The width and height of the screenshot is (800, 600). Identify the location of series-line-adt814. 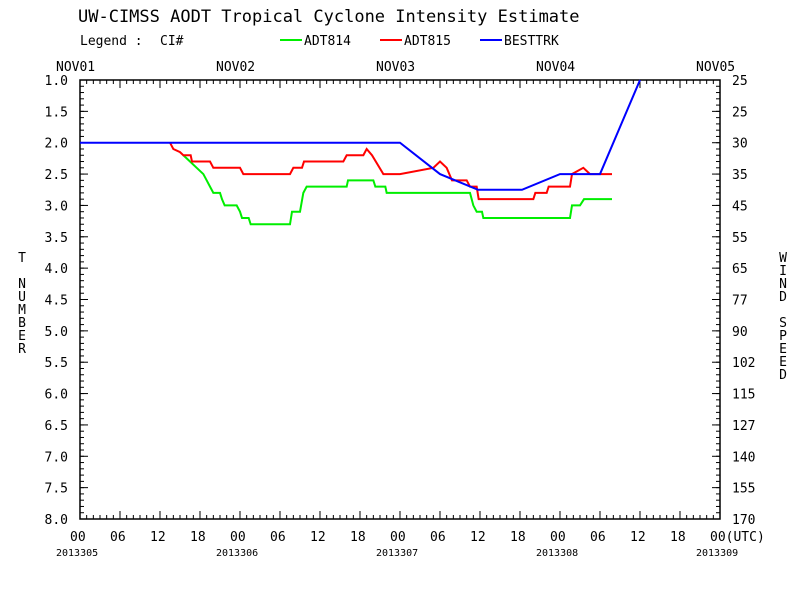
(397, 190).